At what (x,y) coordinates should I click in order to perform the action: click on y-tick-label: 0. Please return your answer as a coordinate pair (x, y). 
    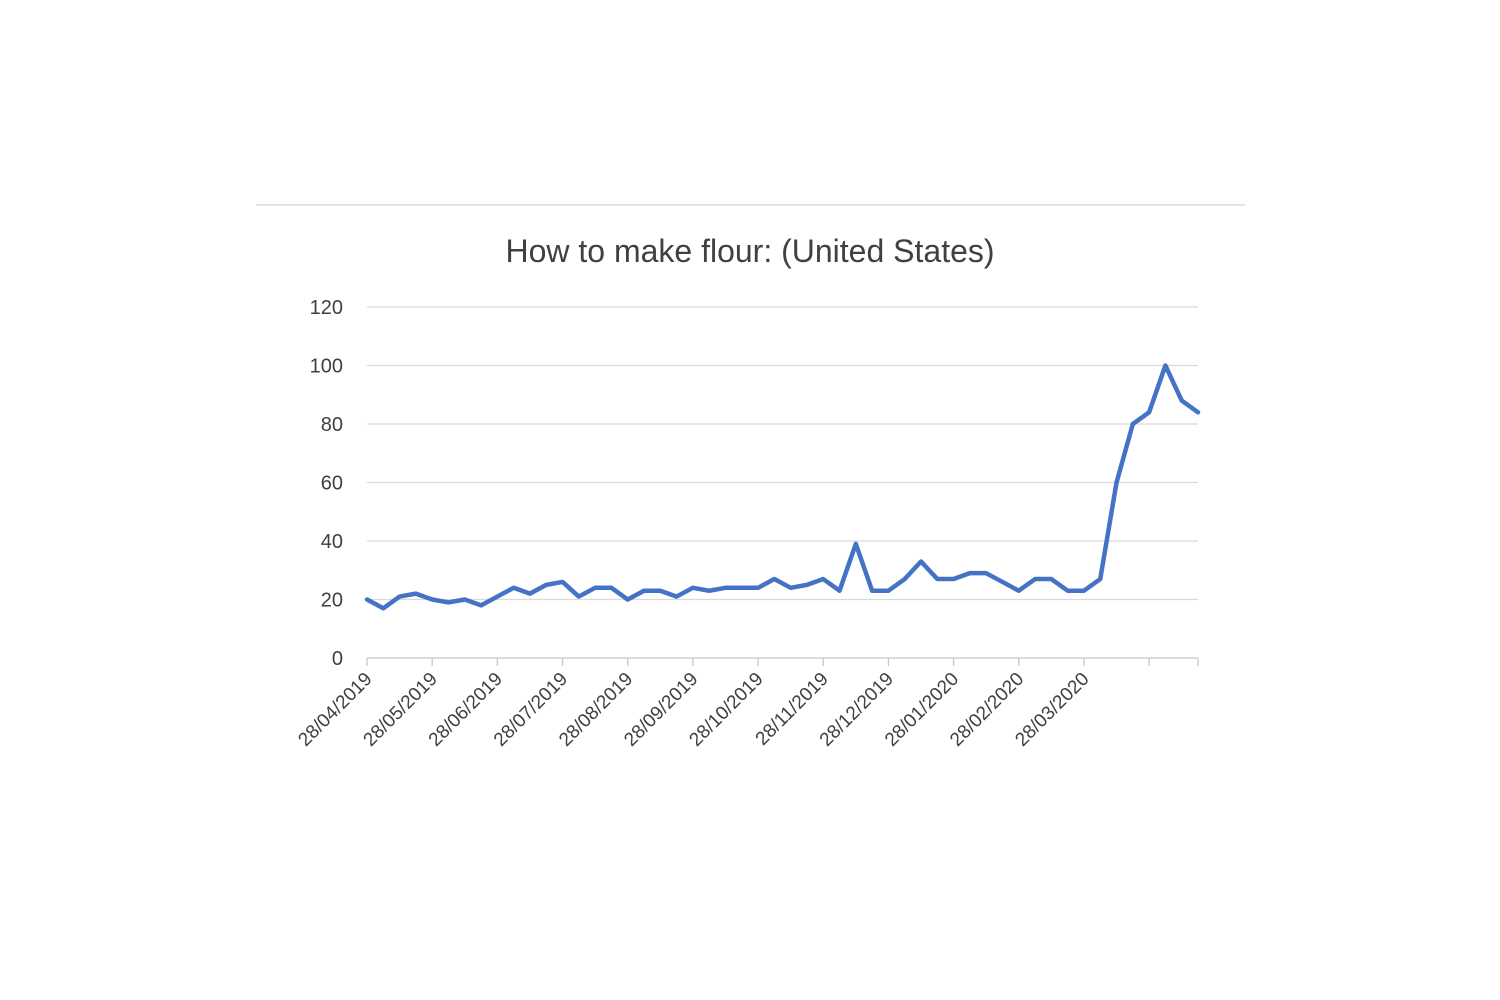
    Looking at the image, I should click on (337, 659).